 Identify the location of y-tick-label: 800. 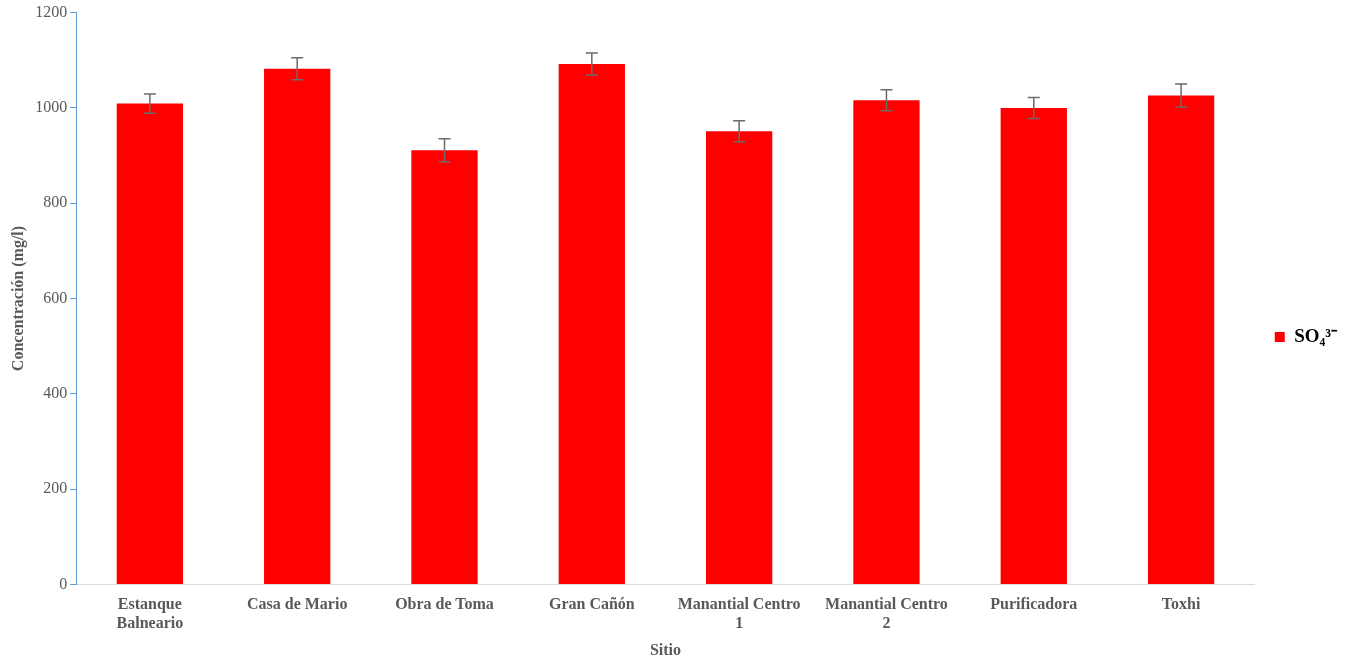
(55, 202).